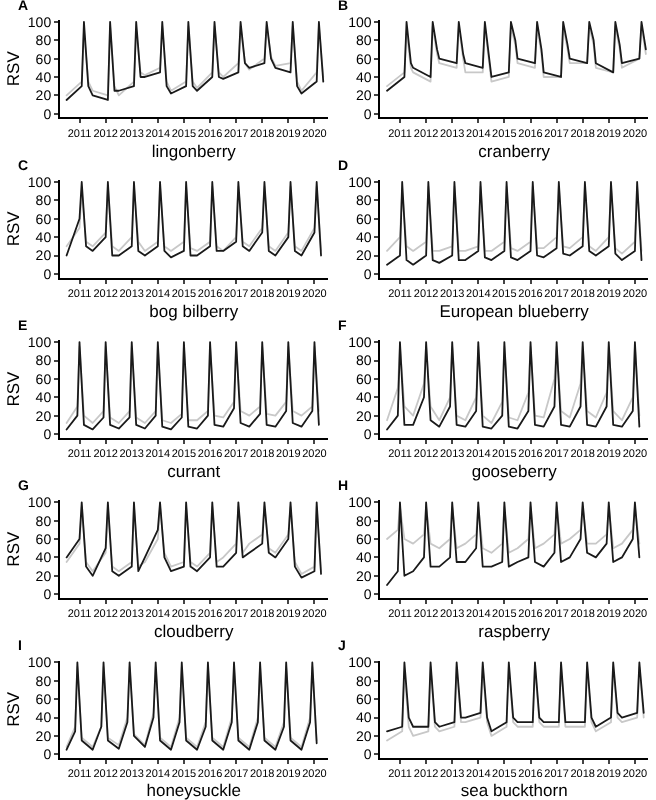  Describe the element at coordinates (194, 310) in the screenshot. I see `x-axis-title: bog bilberry` at that location.